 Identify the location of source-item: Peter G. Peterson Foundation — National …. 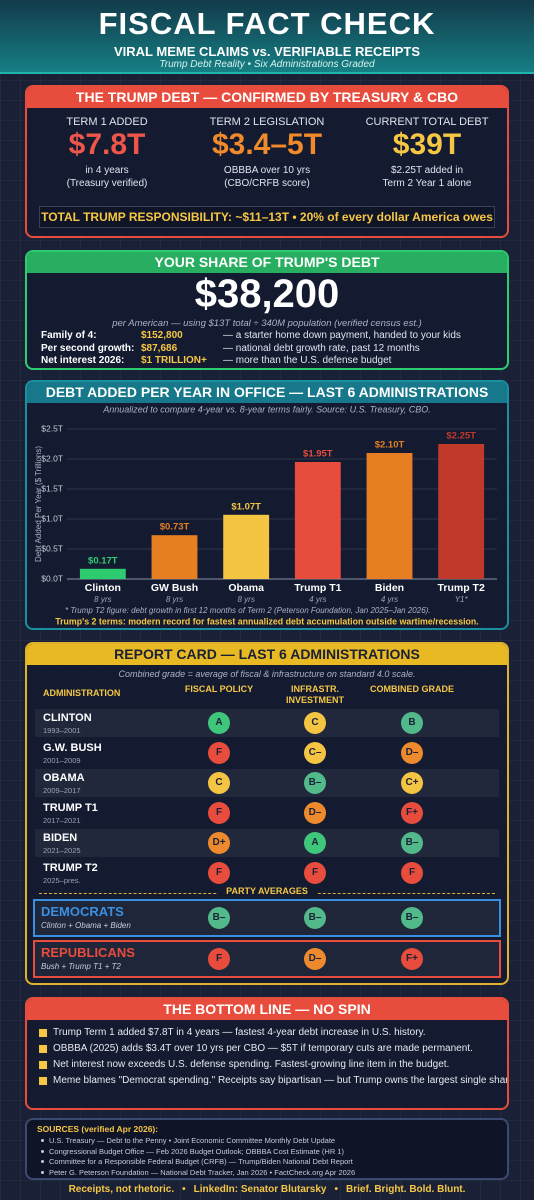
(202, 1172).